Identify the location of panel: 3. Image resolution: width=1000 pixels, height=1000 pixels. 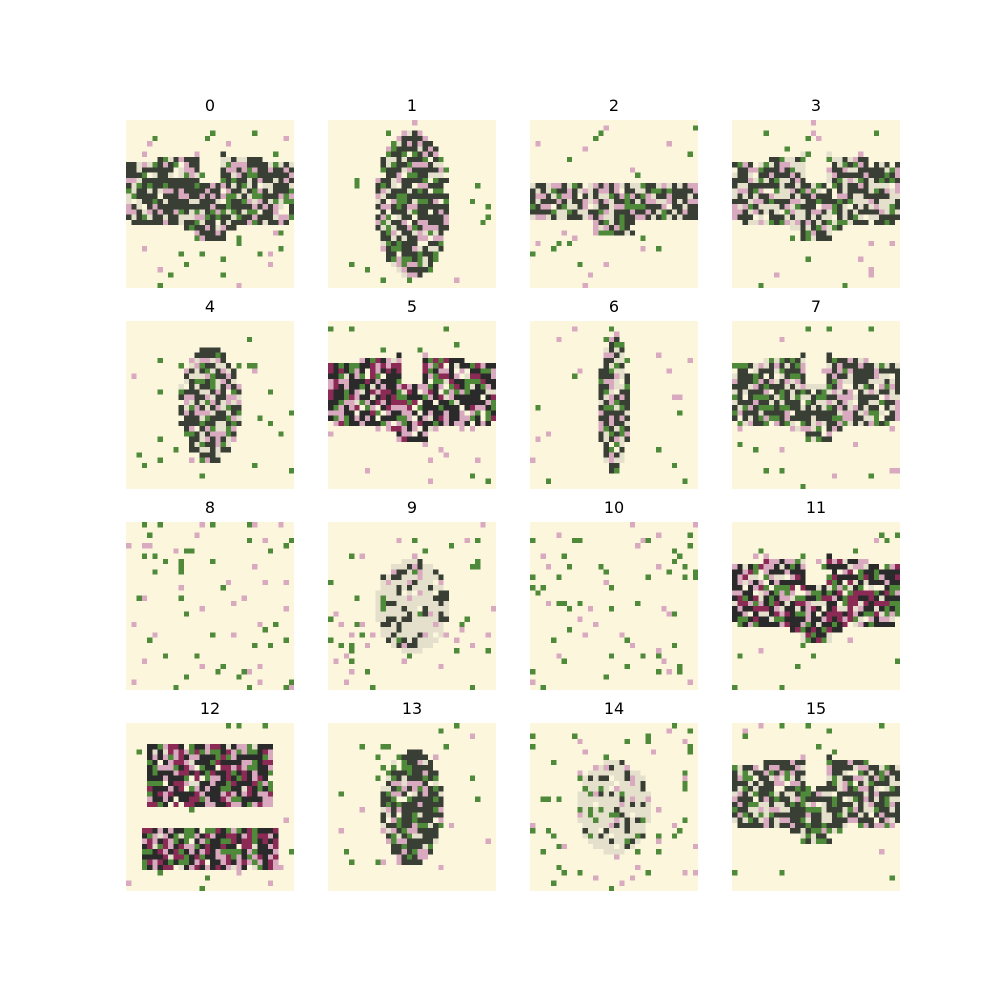
(816, 192).